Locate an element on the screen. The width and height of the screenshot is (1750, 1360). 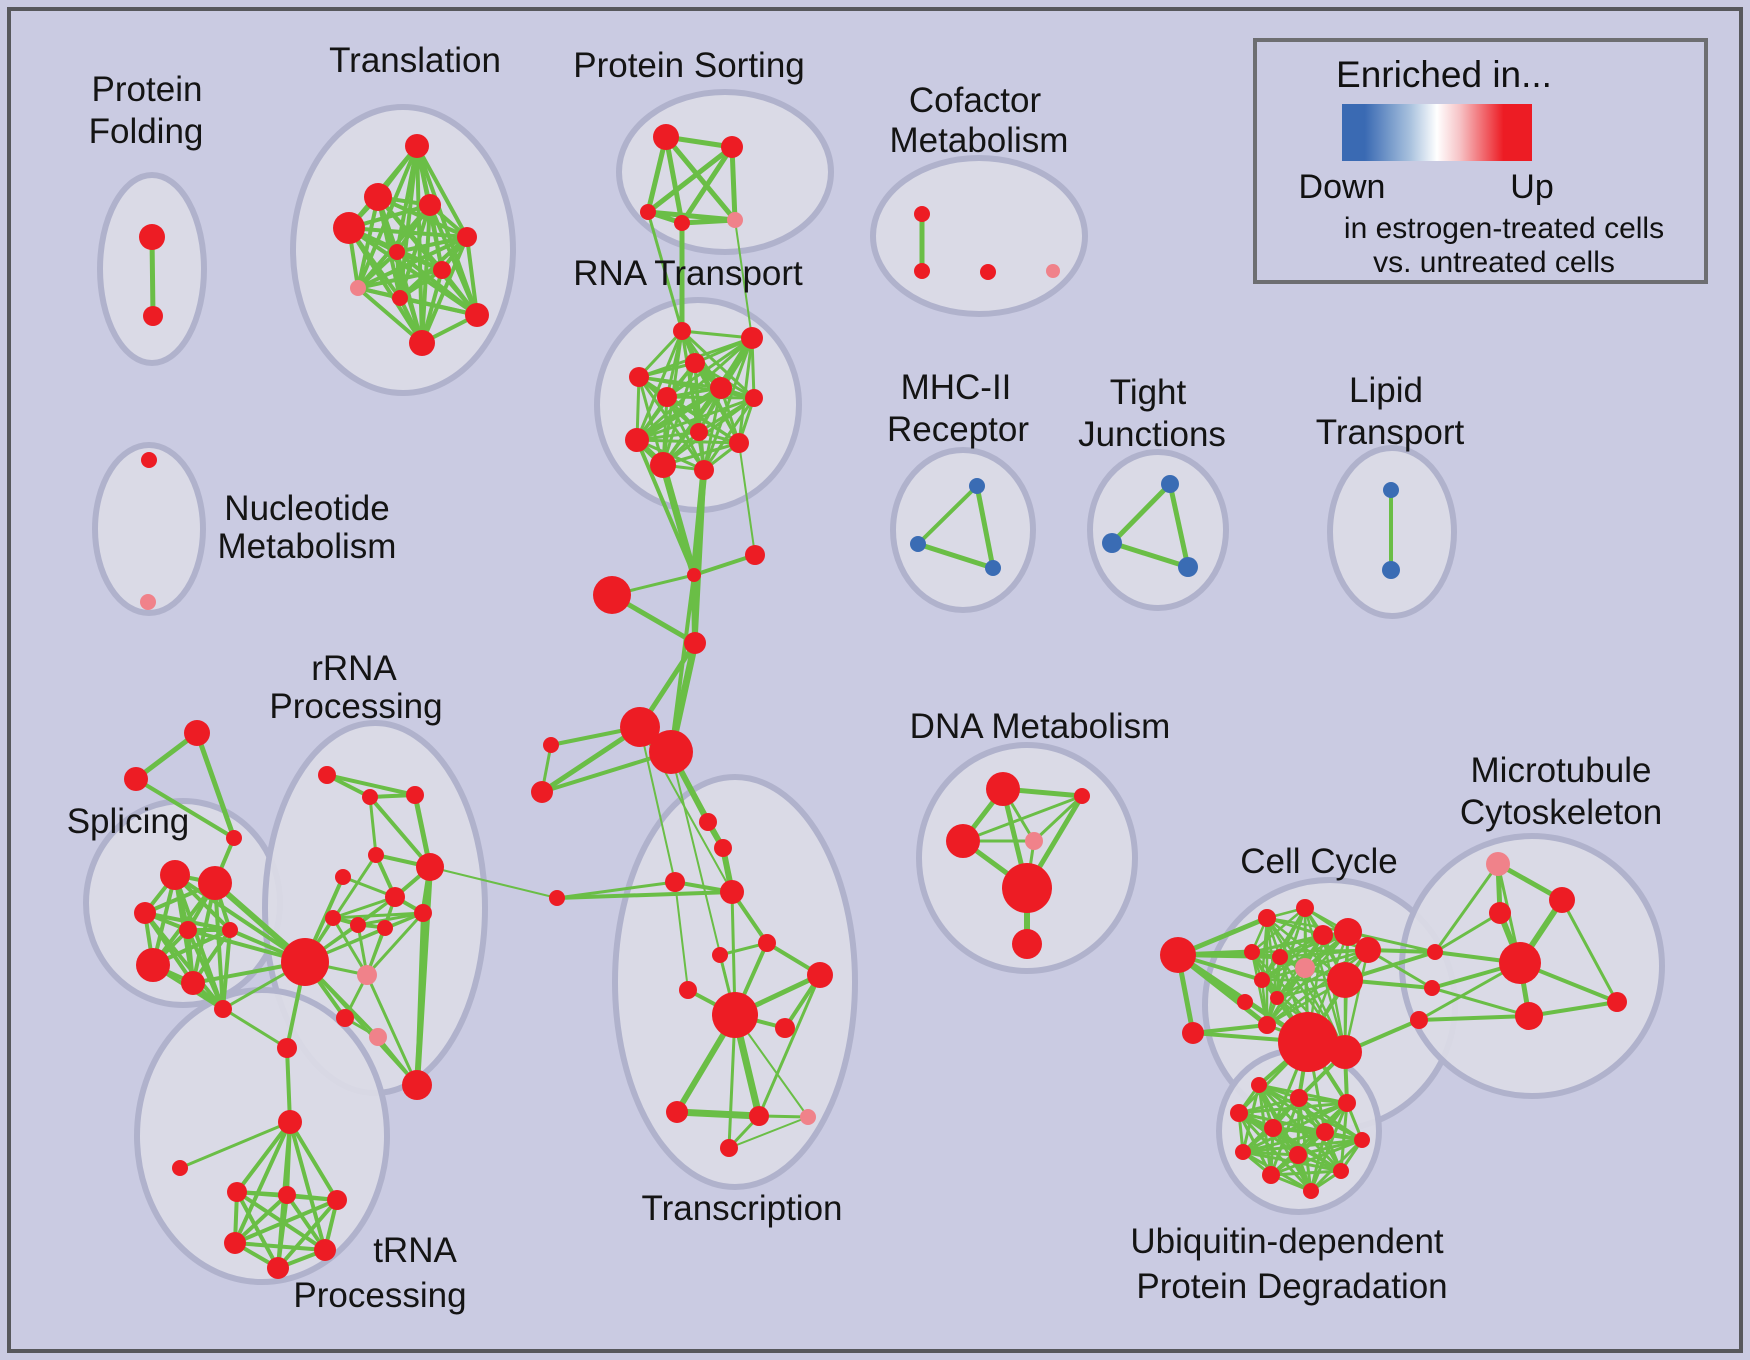
node-rp9 is located at coordinates (358, 925).